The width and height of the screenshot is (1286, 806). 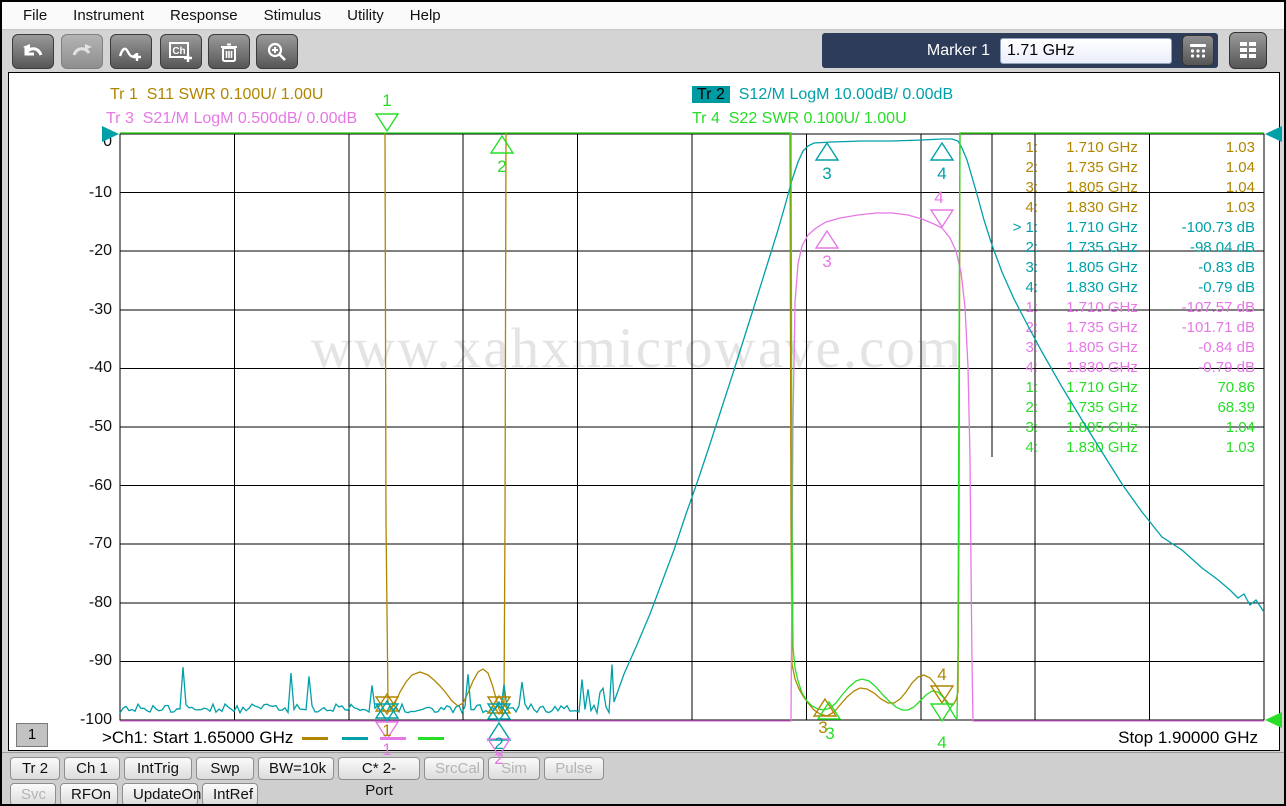 I want to click on marker-panel: Marker 1, so click(x=1020, y=50).